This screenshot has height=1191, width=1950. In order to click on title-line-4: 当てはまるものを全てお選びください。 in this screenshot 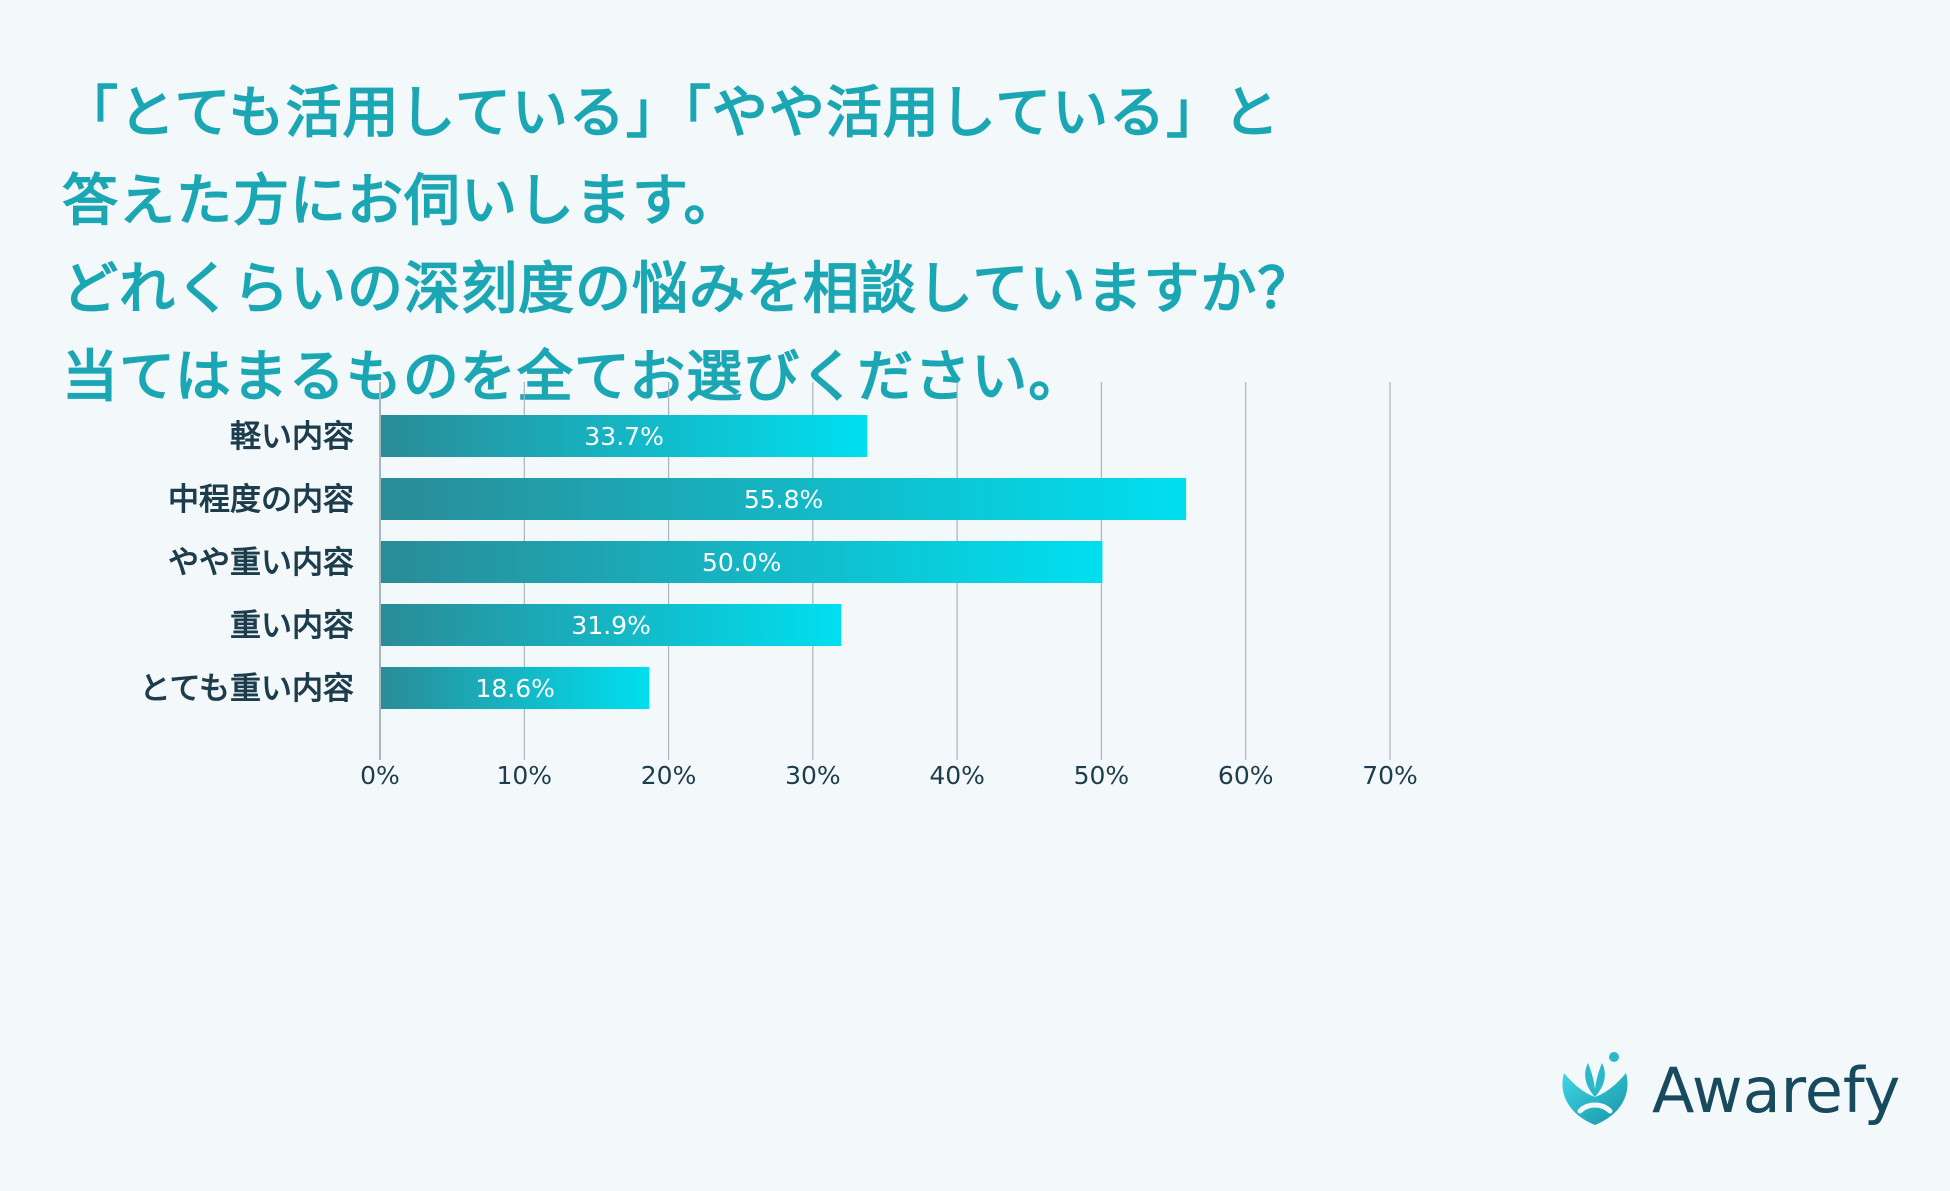, I will do `click(574, 377)`.